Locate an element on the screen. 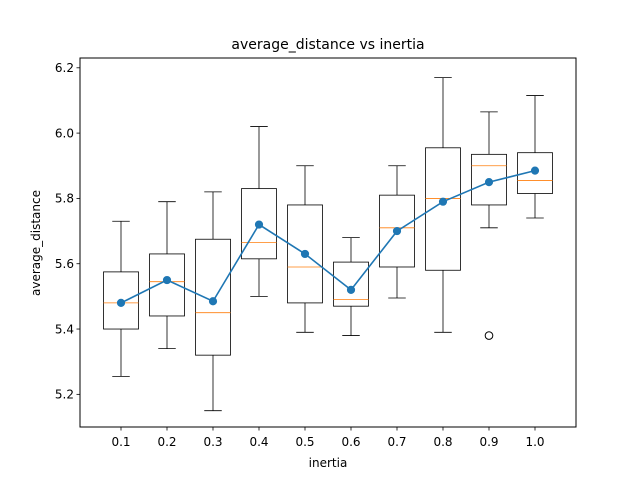 This screenshot has height=480, width=640. x-tick-label: 0.9 is located at coordinates (488, 442).